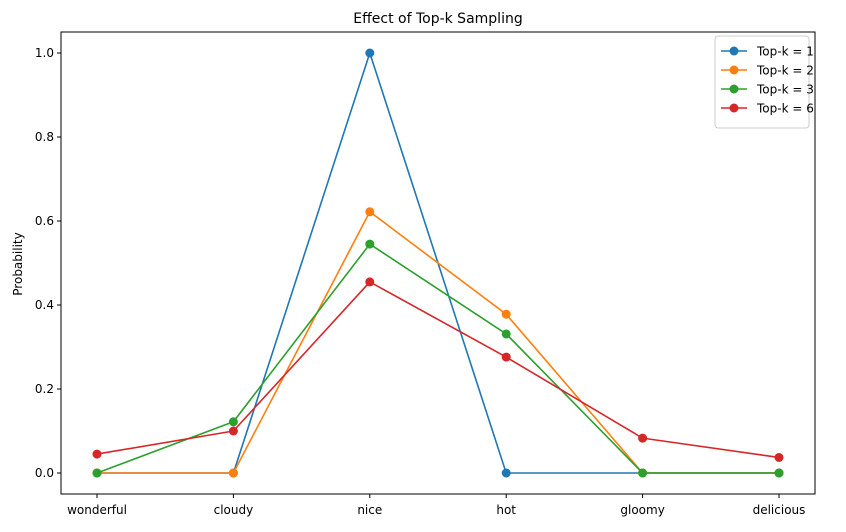  Describe the element at coordinates (44, 389) in the screenshot. I see `y-tick-label: 0.2` at that location.